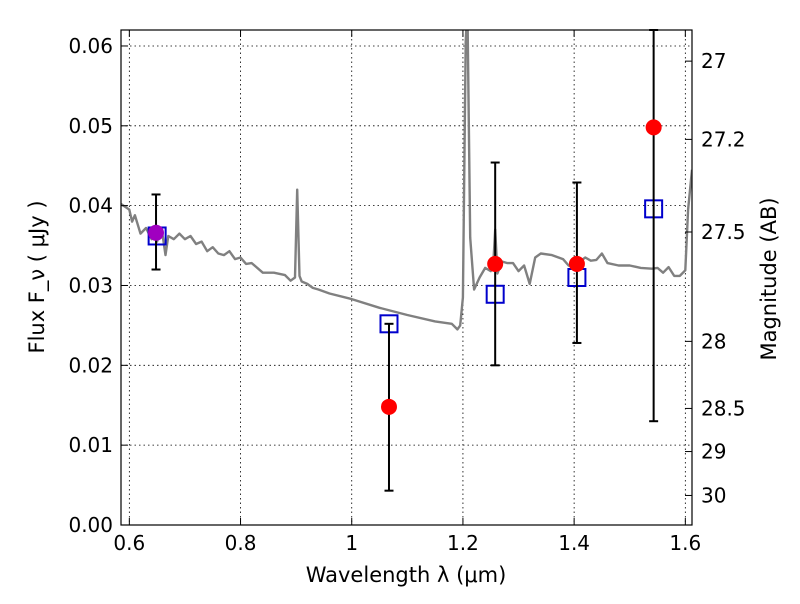 The height and width of the screenshot is (604, 800). I want to click on x-tick-label: 0.8, so click(241, 543).